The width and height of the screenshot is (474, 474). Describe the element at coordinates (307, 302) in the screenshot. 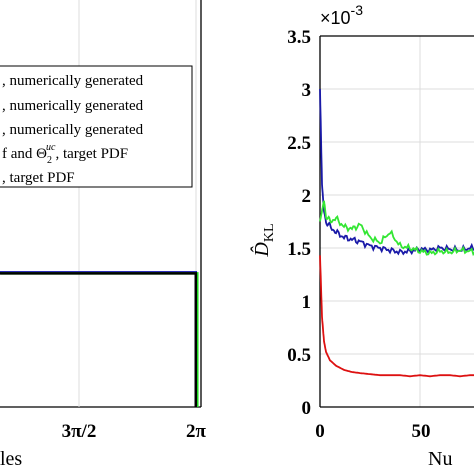

I see `right-y-tick-1: 1` at that location.